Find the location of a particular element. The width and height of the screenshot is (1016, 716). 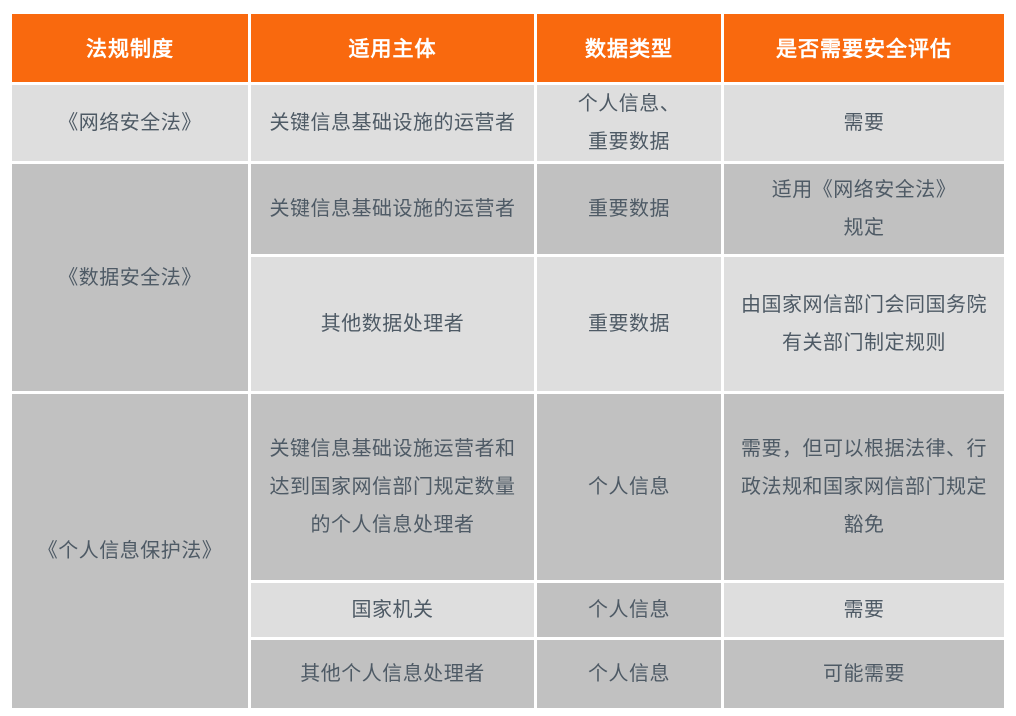

assessment-cell: 适用《网络安全法》 规定 is located at coordinates (864, 209).